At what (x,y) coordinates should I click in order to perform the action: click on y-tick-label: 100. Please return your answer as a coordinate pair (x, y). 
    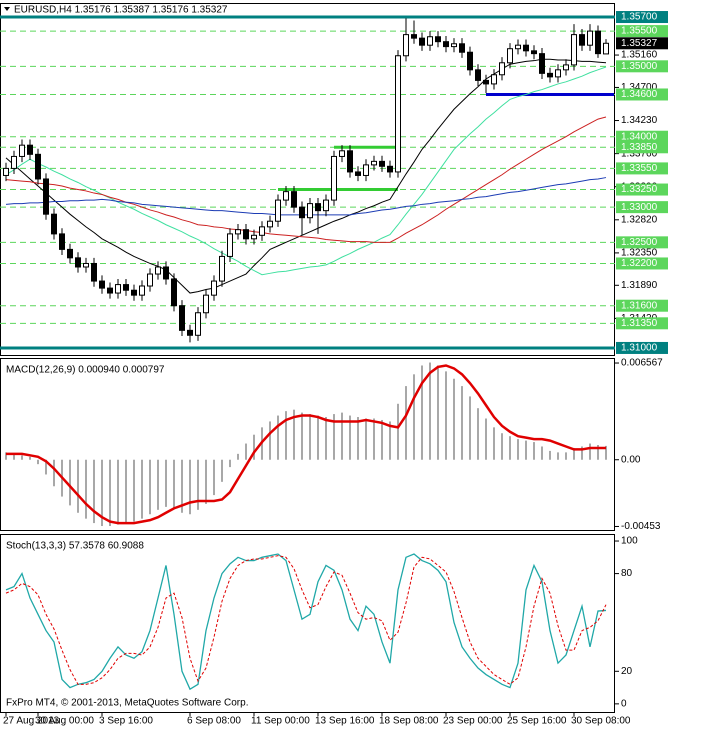
    Looking at the image, I should click on (629, 541).